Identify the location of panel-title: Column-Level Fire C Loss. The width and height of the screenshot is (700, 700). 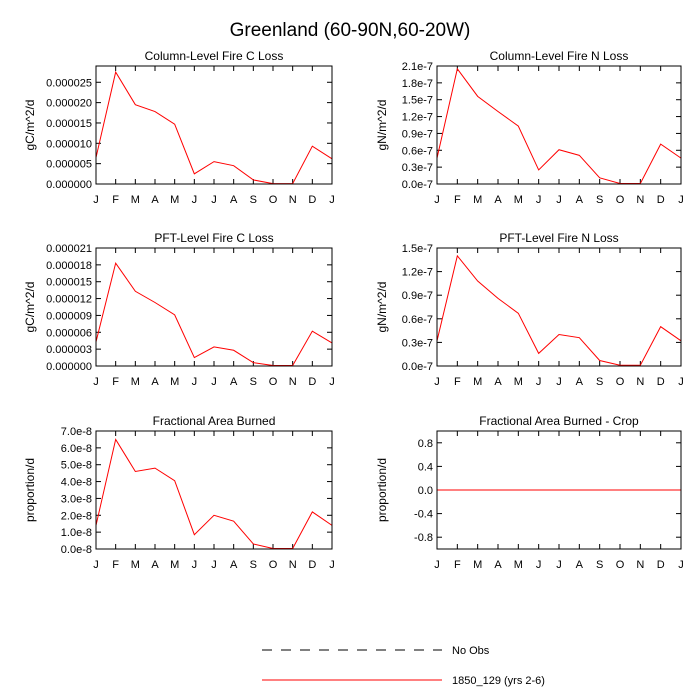
(214, 56).